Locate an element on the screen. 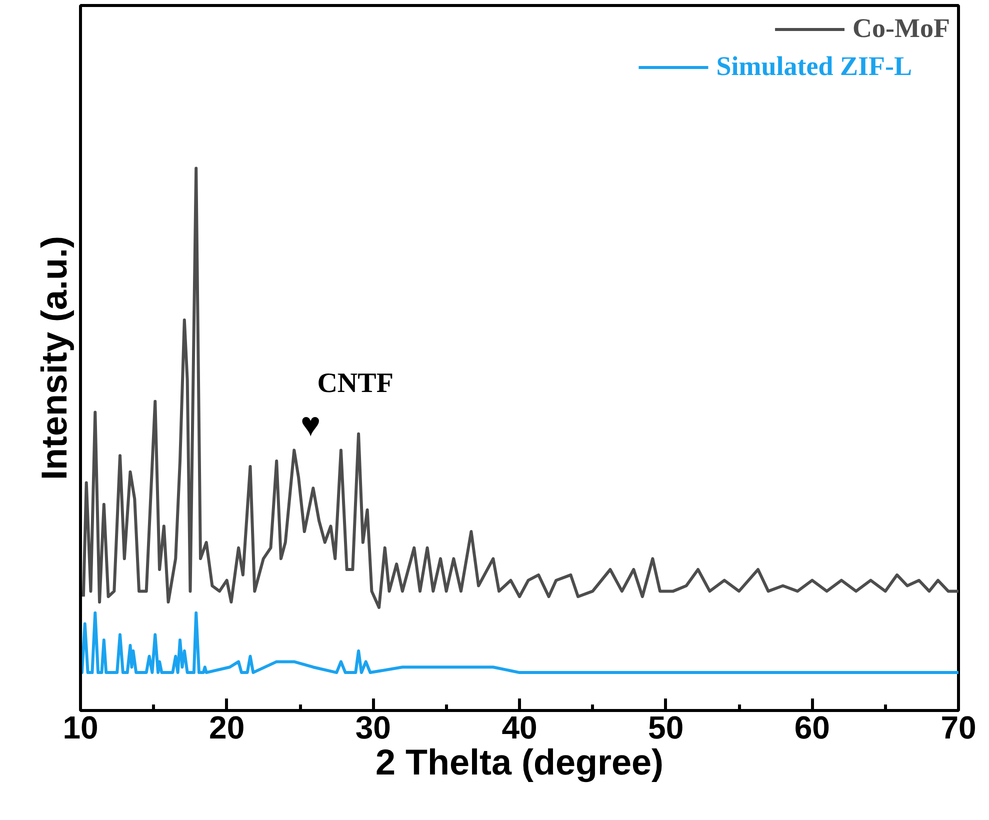  legend-label: Co-MoF is located at coordinates (901, 28).